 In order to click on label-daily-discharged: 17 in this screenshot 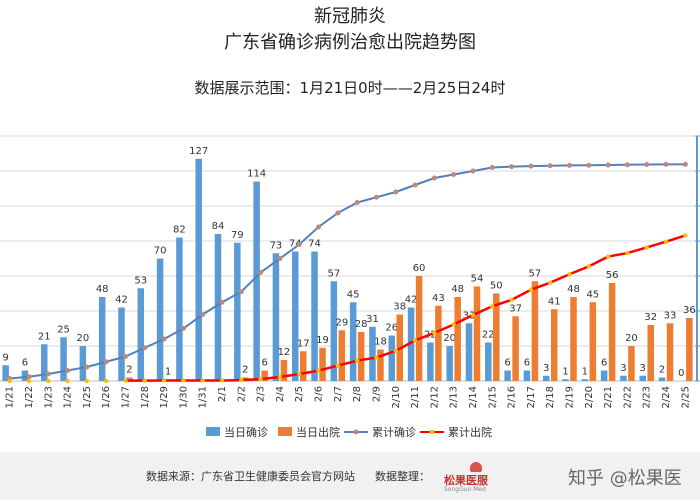, I will do `click(303, 343)`.